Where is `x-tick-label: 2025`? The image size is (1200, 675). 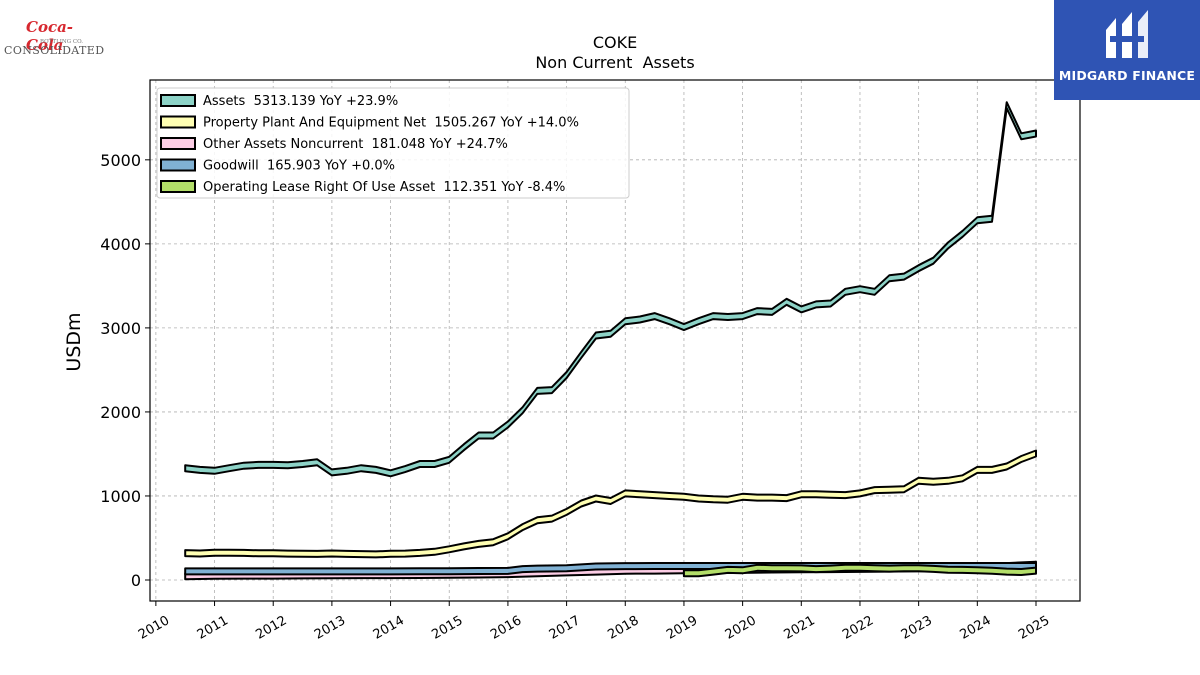
x-tick-label: 2025 is located at coordinates (1034, 628).